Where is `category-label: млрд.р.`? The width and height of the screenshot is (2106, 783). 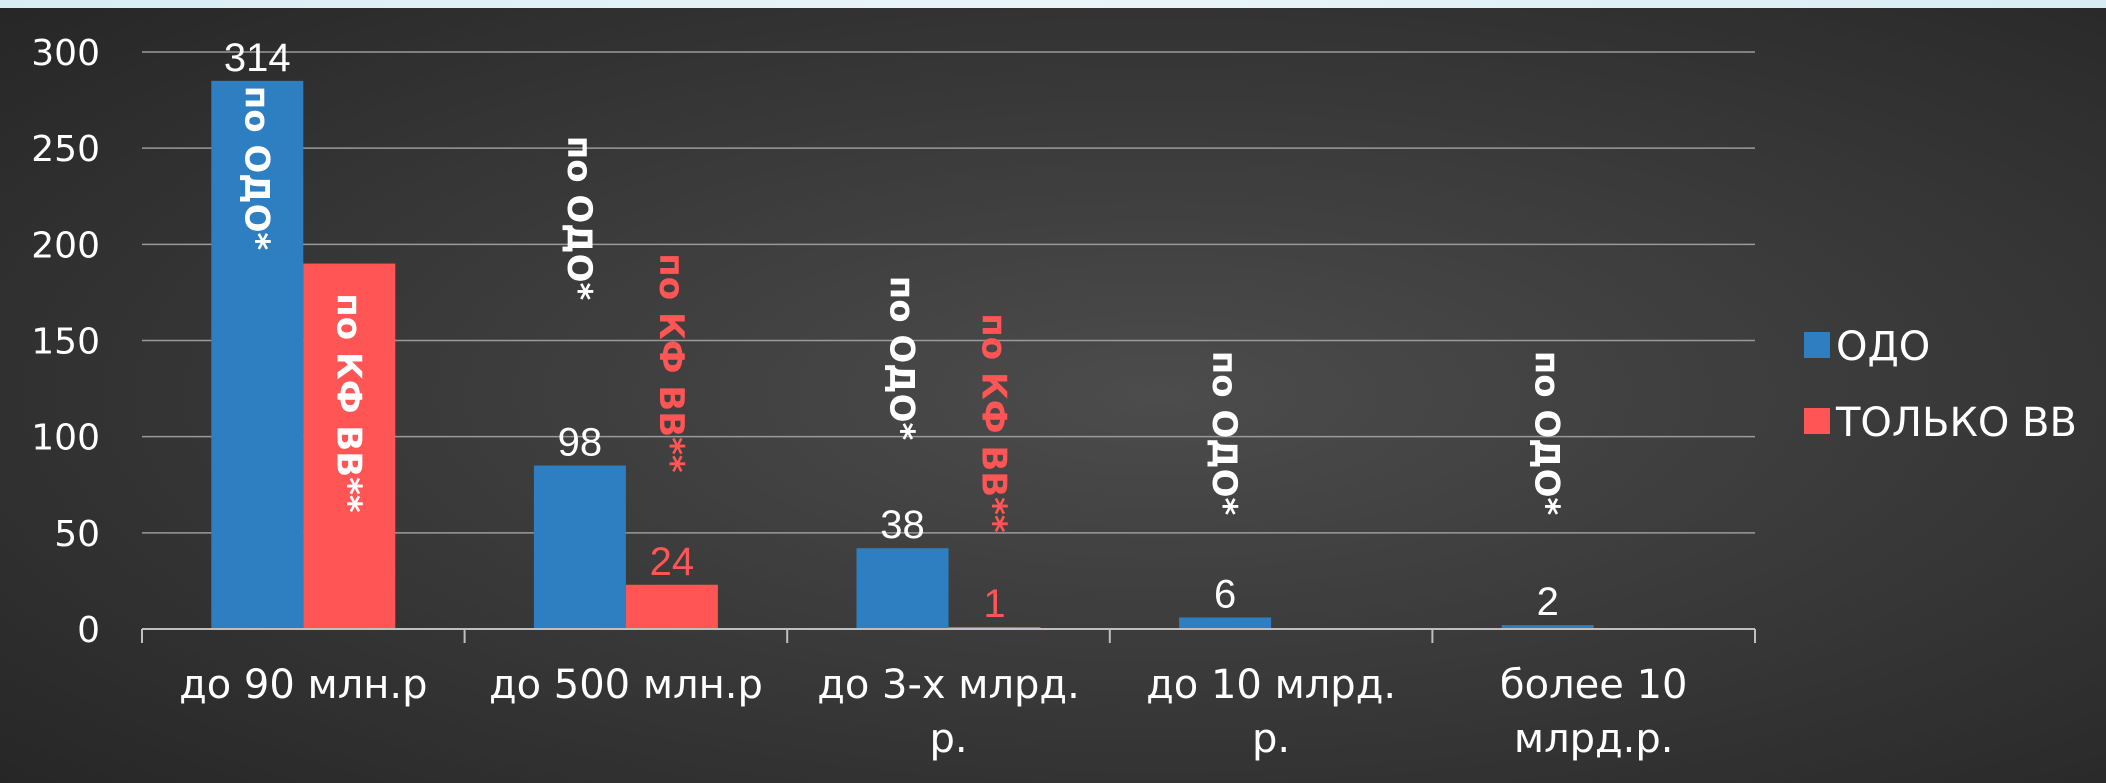 category-label: млрд.р. is located at coordinates (1594, 739).